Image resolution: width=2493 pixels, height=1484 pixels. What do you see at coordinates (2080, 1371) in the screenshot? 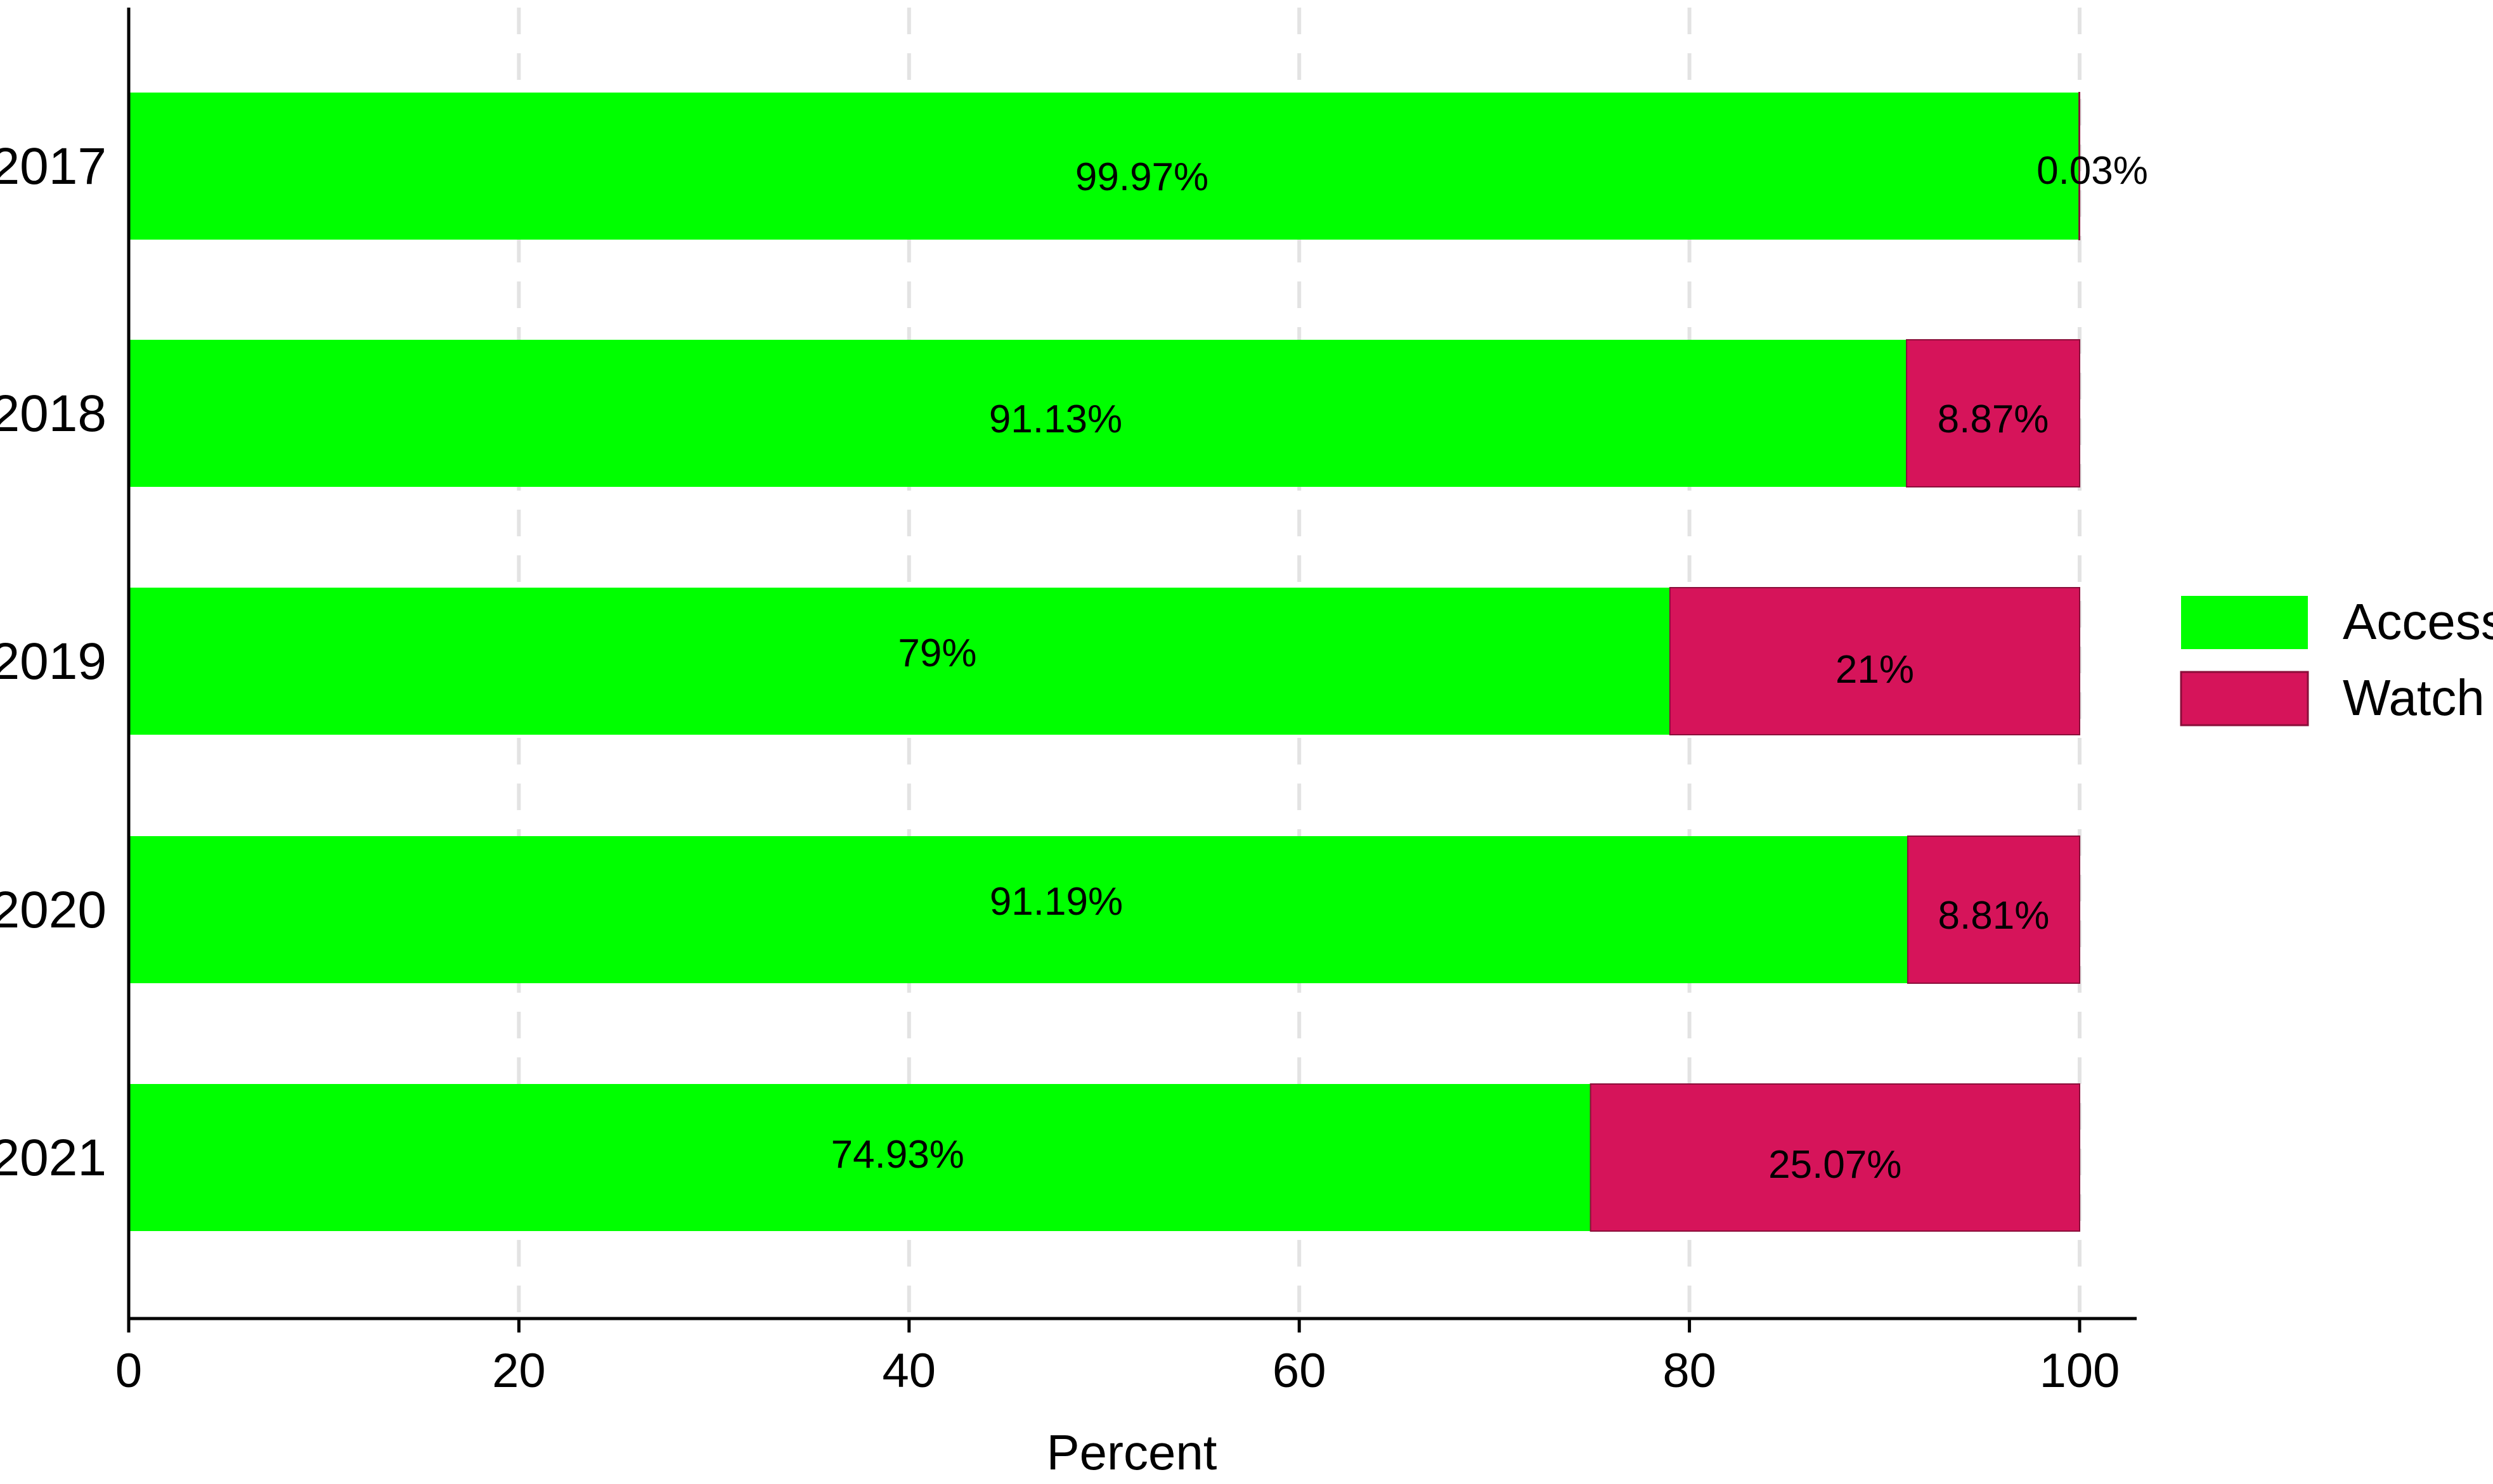
I see `x-tick-label: 100` at bounding box center [2080, 1371].